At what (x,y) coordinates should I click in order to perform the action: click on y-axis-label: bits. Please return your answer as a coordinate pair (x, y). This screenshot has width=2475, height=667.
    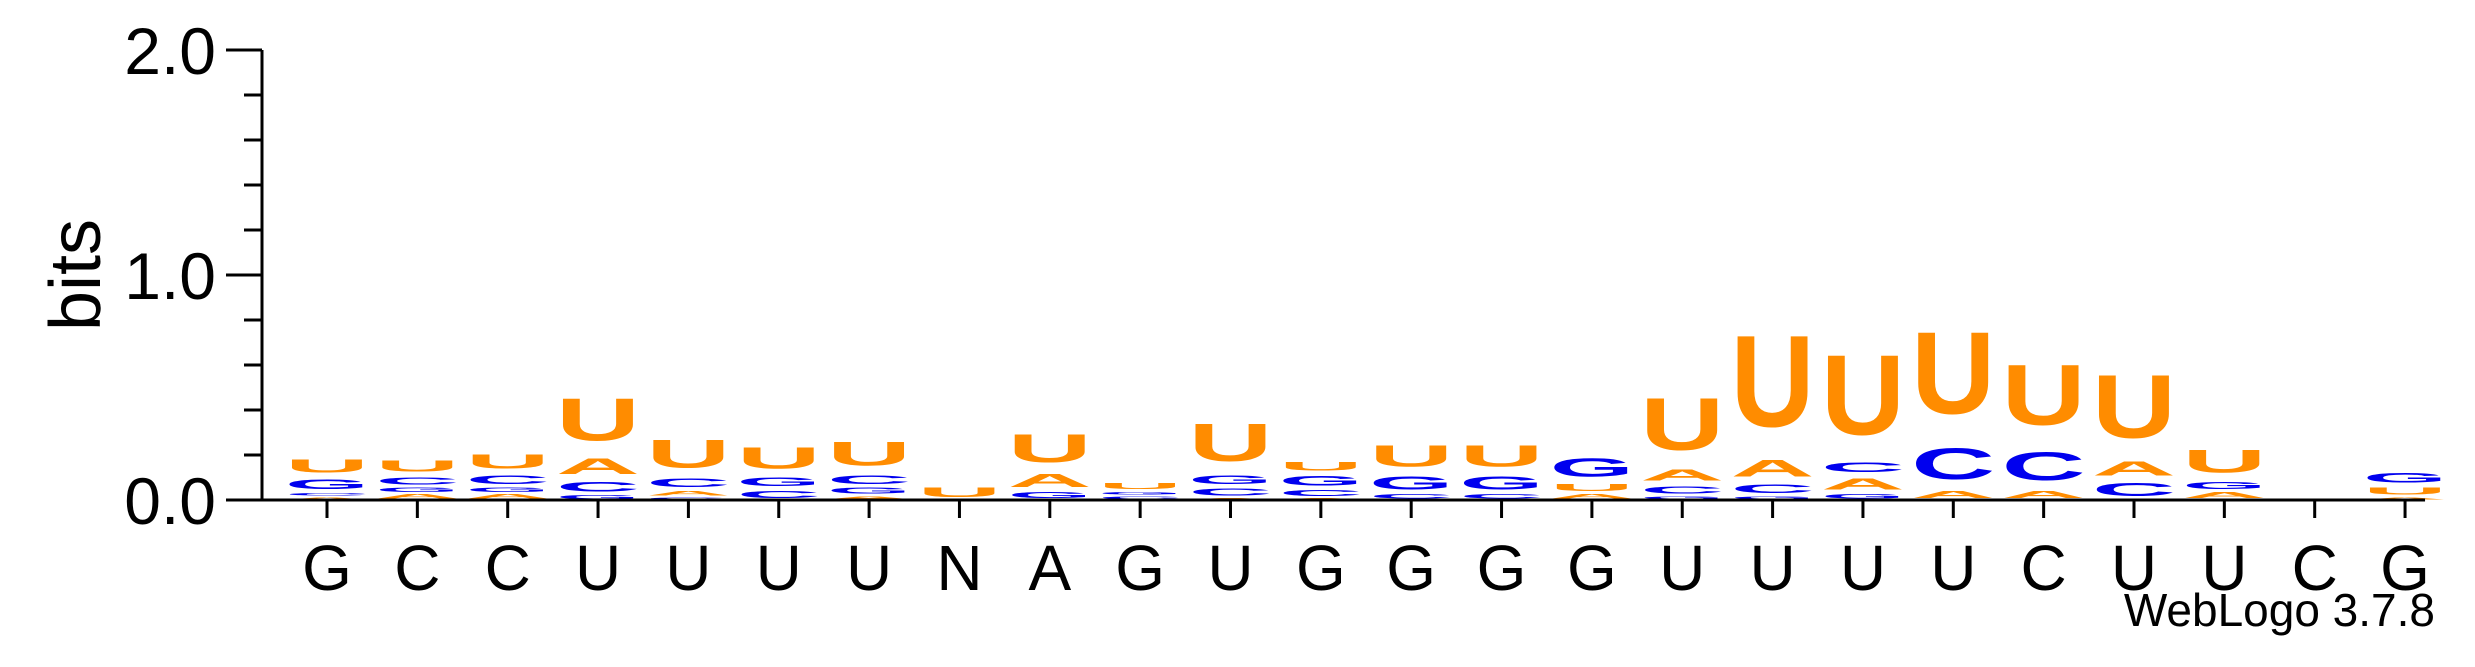
    Looking at the image, I should click on (76, 275).